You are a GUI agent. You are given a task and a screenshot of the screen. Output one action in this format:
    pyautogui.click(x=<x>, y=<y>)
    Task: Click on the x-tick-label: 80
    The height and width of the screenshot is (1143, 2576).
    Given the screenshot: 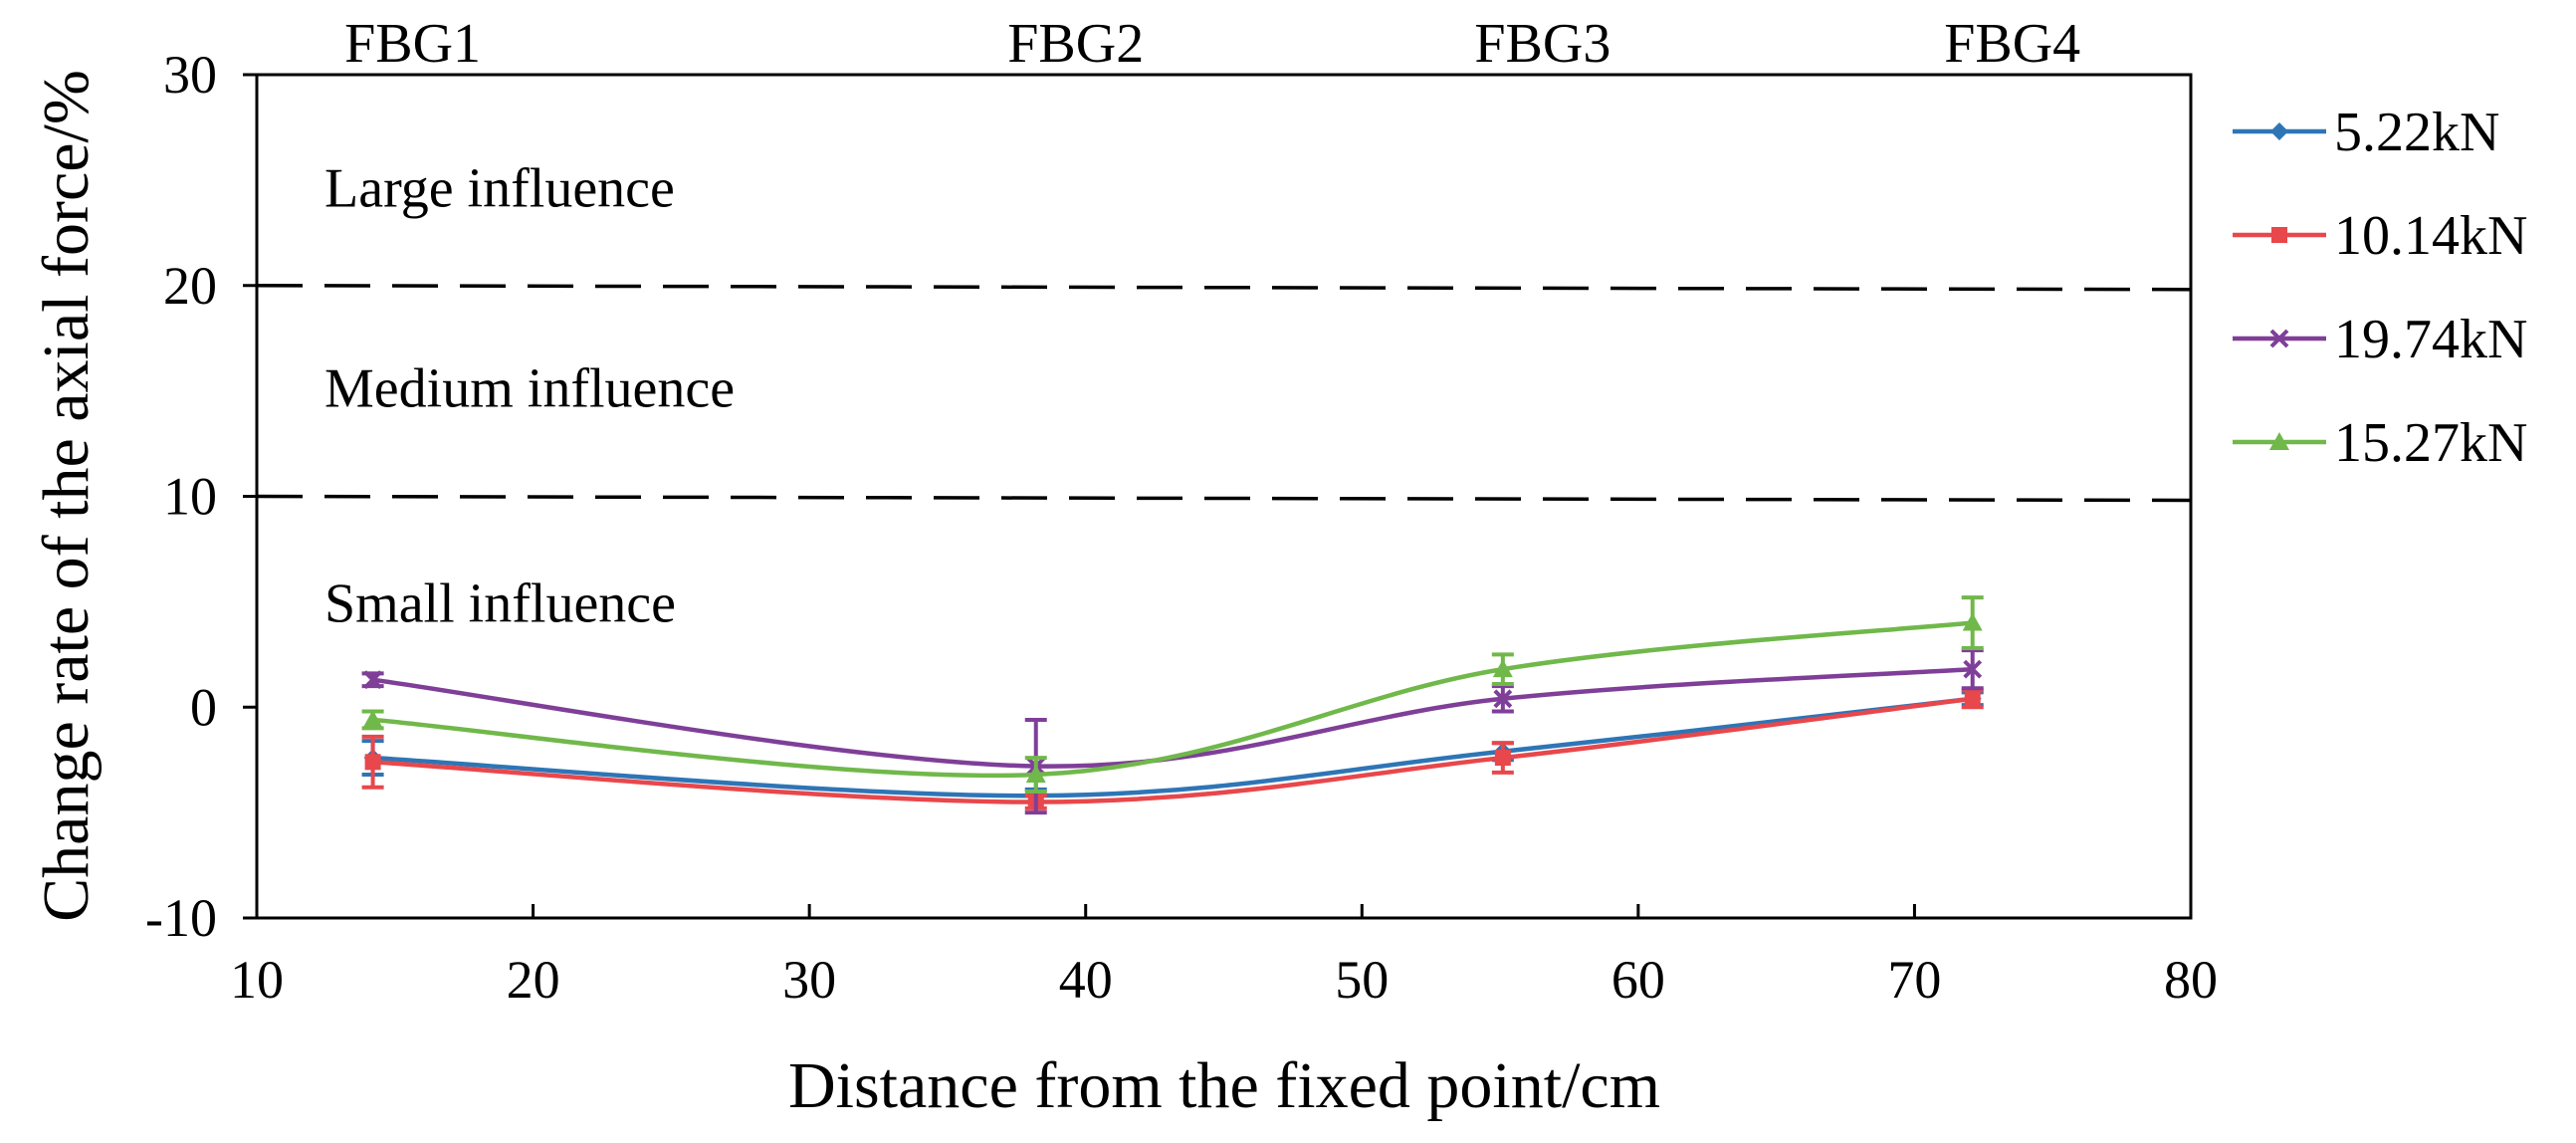 What is the action you would take?
    pyautogui.click(x=2191, y=980)
    